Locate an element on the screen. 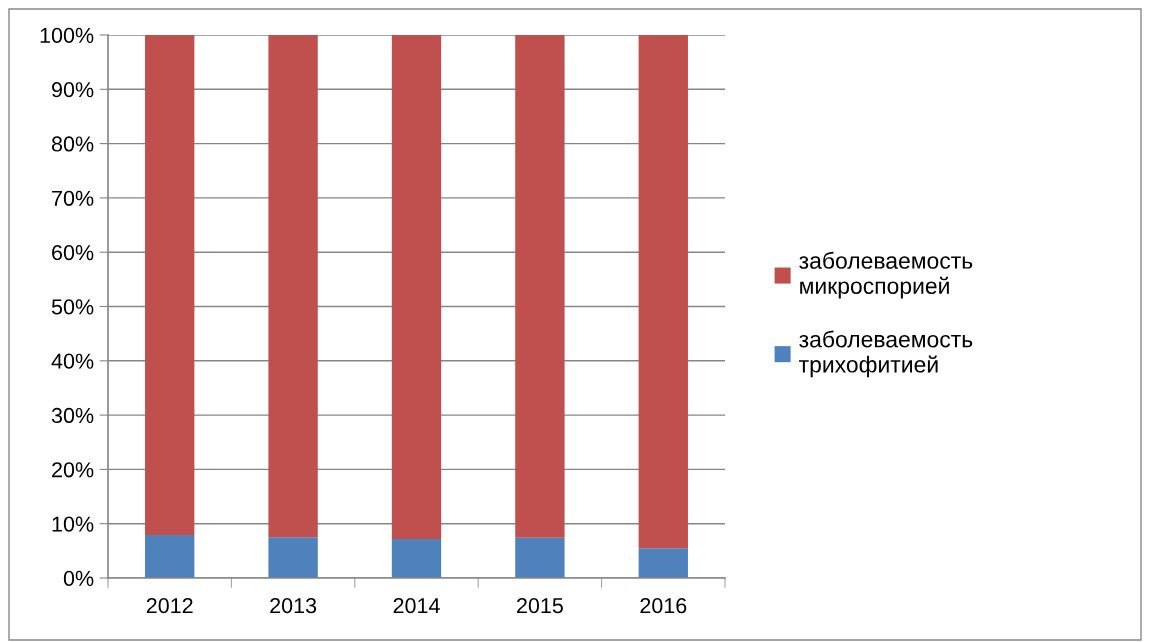 The height and width of the screenshot is (642, 1151). y-tick-label: 30% is located at coordinates (72, 415).